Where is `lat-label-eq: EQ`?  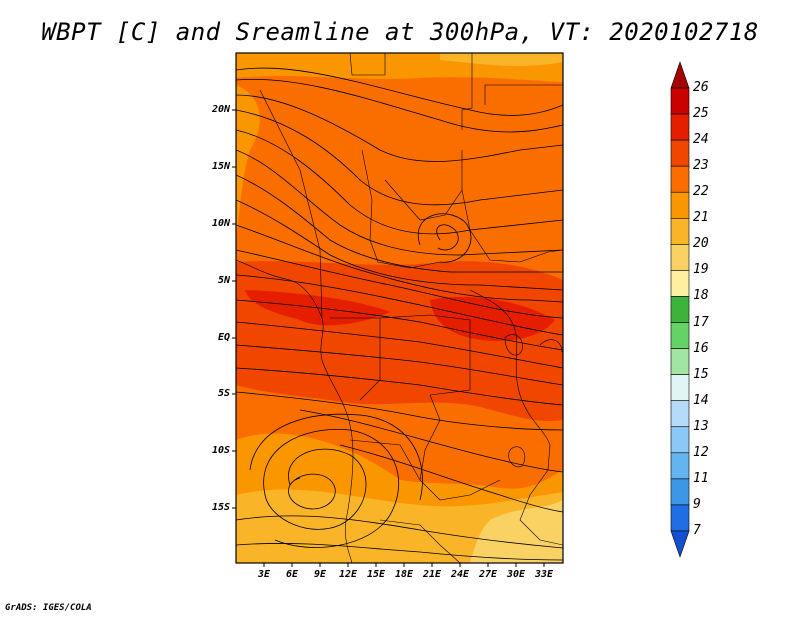
lat-label-eq: EQ is located at coordinates (223, 337).